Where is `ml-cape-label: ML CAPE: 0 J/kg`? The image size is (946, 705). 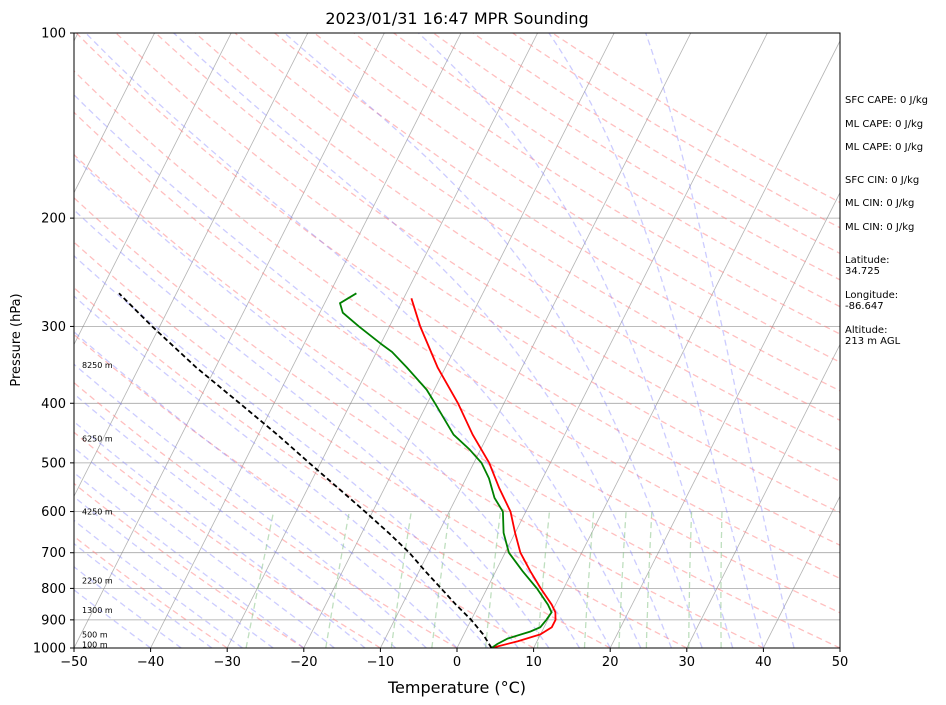
ml-cape-label: ML CAPE: 0 J/kg is located at coordinates (884, 124).